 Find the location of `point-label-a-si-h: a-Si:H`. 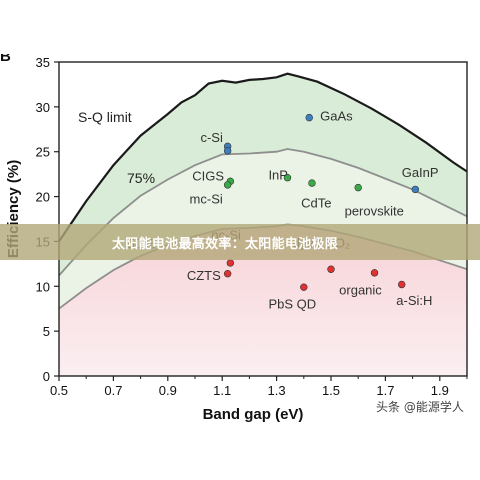

point-label-a-si-h: a-Si:H is located at coordinates (414, 300).